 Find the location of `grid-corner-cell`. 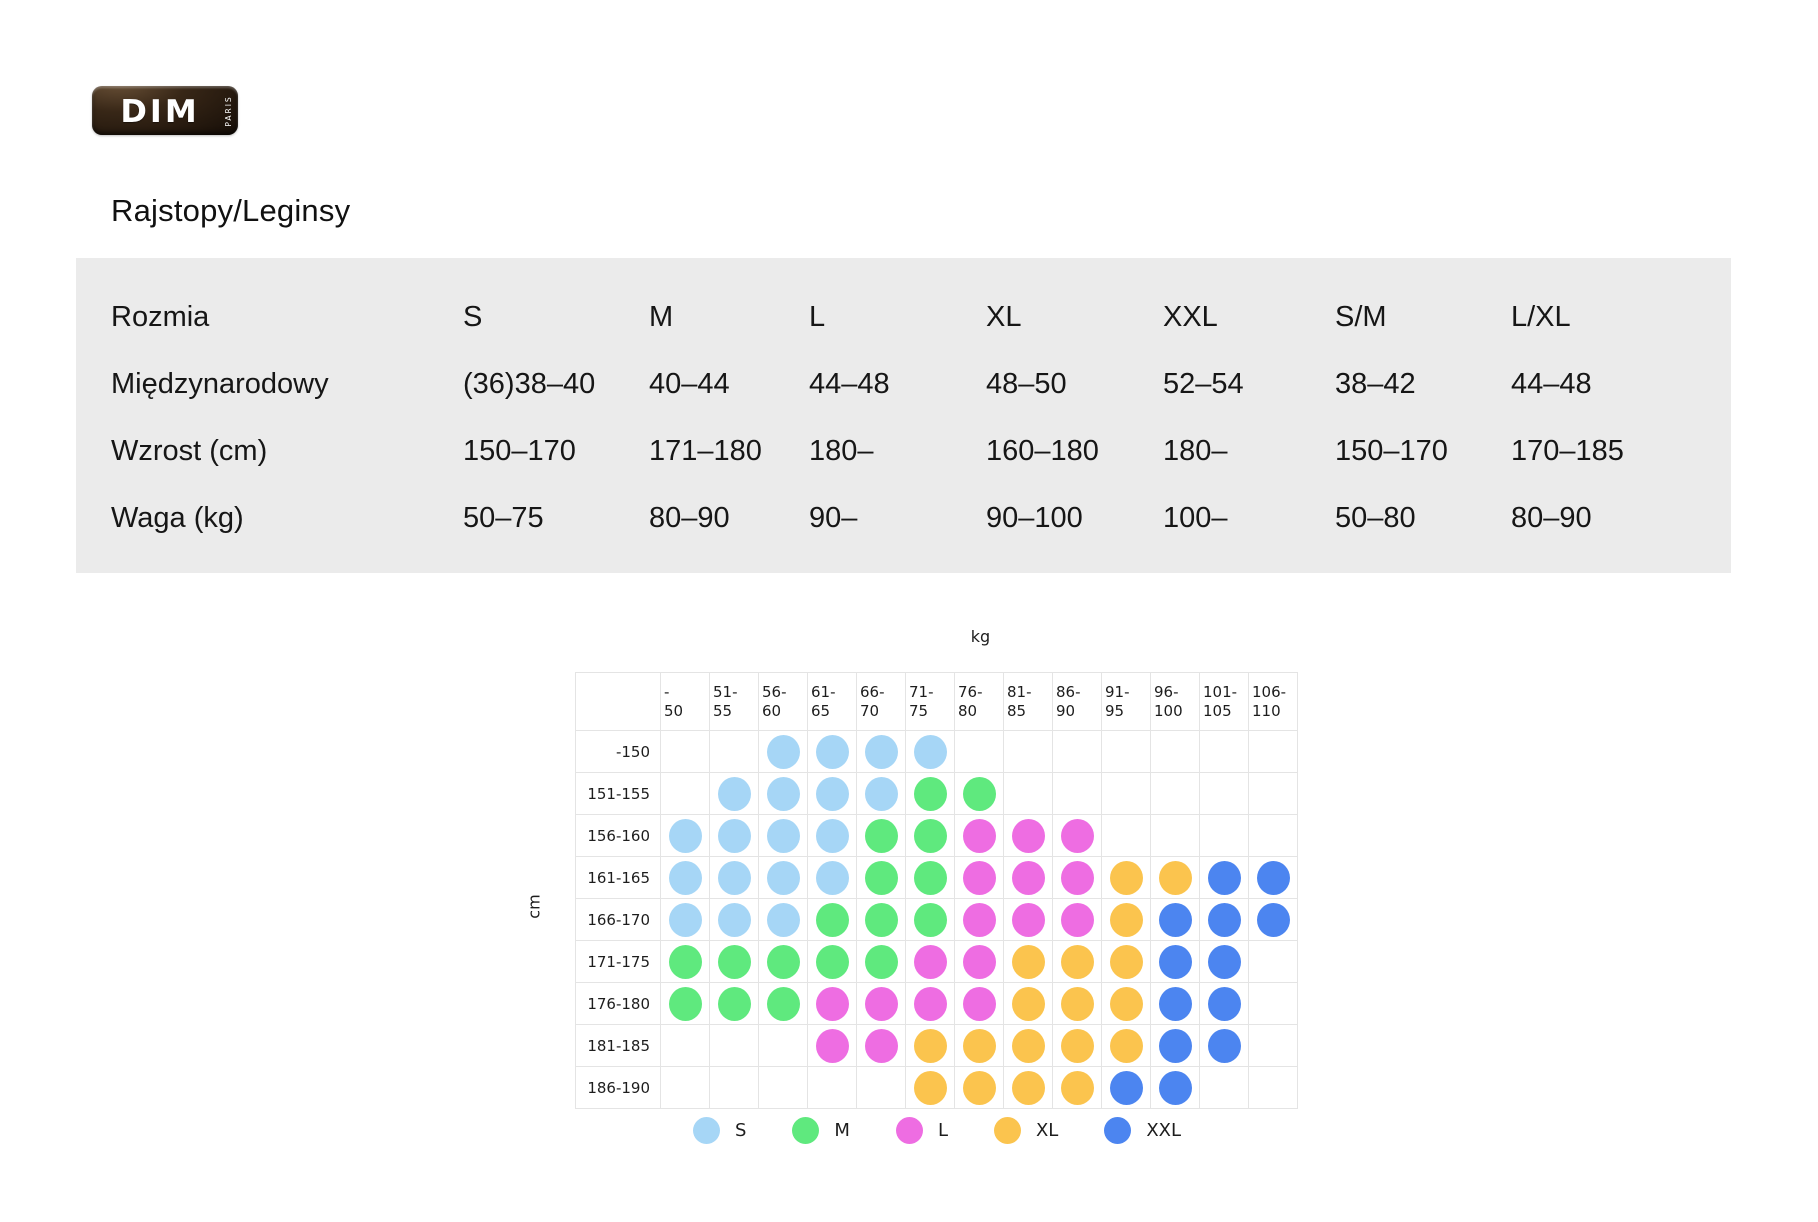

grid-corner-cell is located at coordinates (618, 701).